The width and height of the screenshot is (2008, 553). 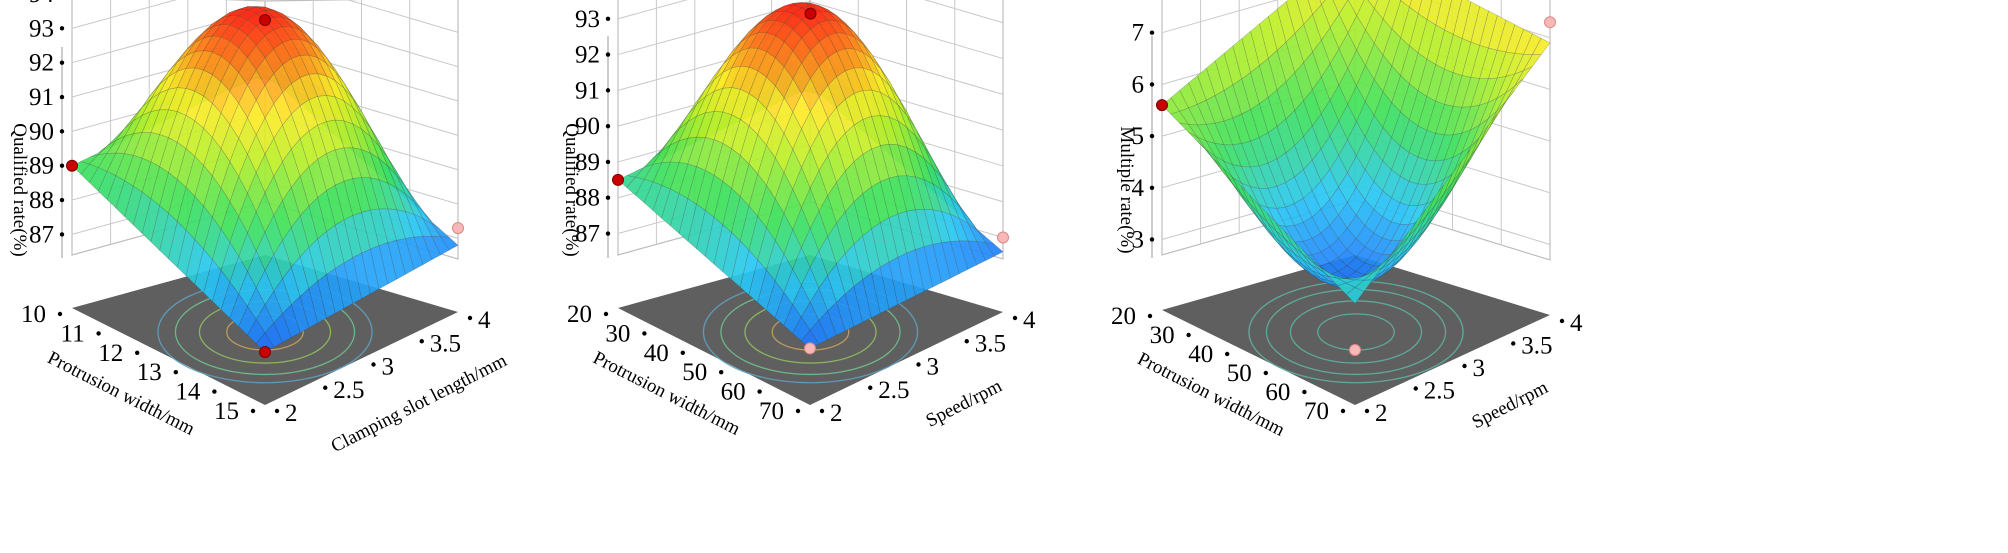 I want to click on z-axis-label: Qualified rate(%), so click(x=571, y=189).